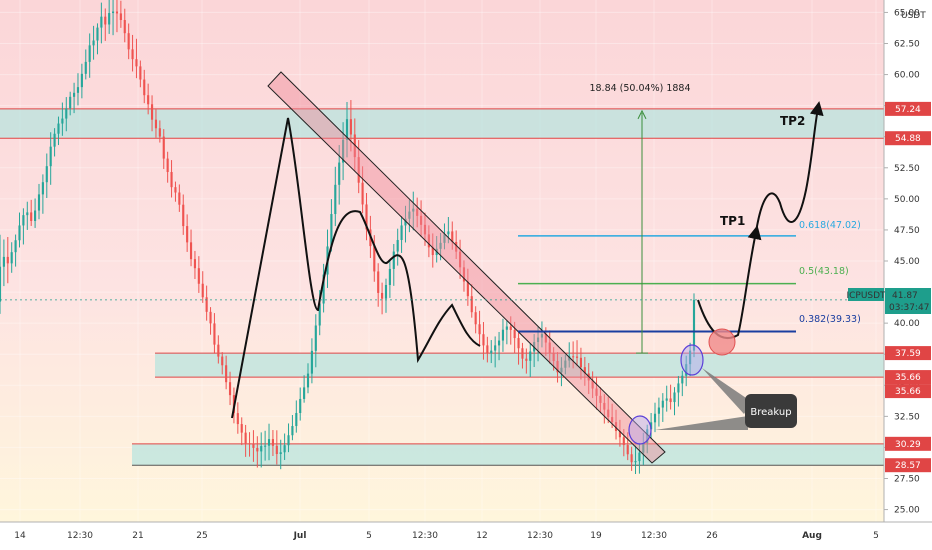 This screenshot has height=550, width=932. I want to click on price-tick-label: 52.50, so click(907, 169).